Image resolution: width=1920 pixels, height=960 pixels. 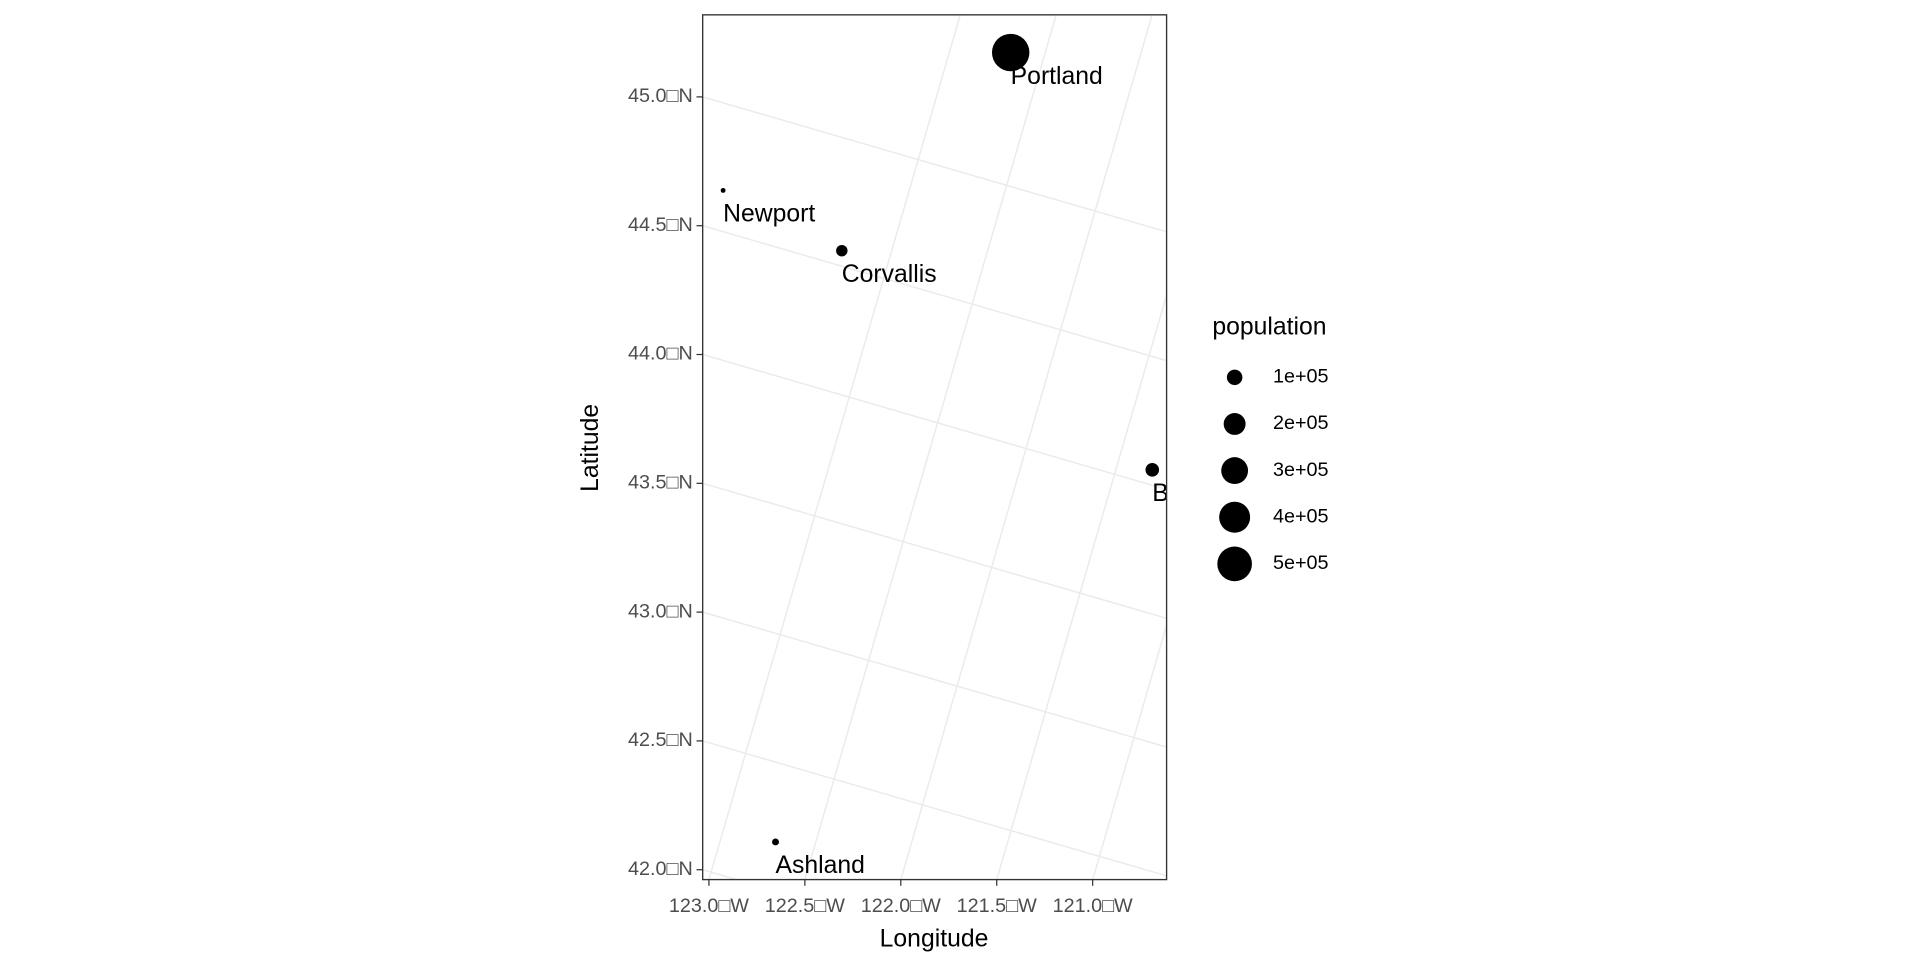 I want to click on city-label: B, so click(x=1160, y=493).